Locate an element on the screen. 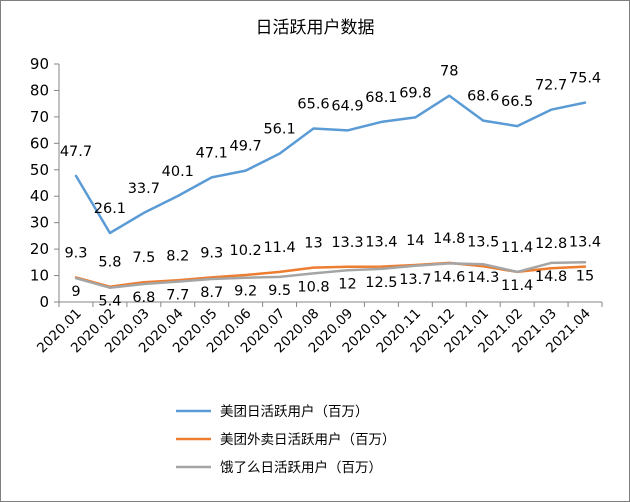 The width and height of the screenshot is (630, 502). y-tick-label: 30 is located at coordinates (39, 223).